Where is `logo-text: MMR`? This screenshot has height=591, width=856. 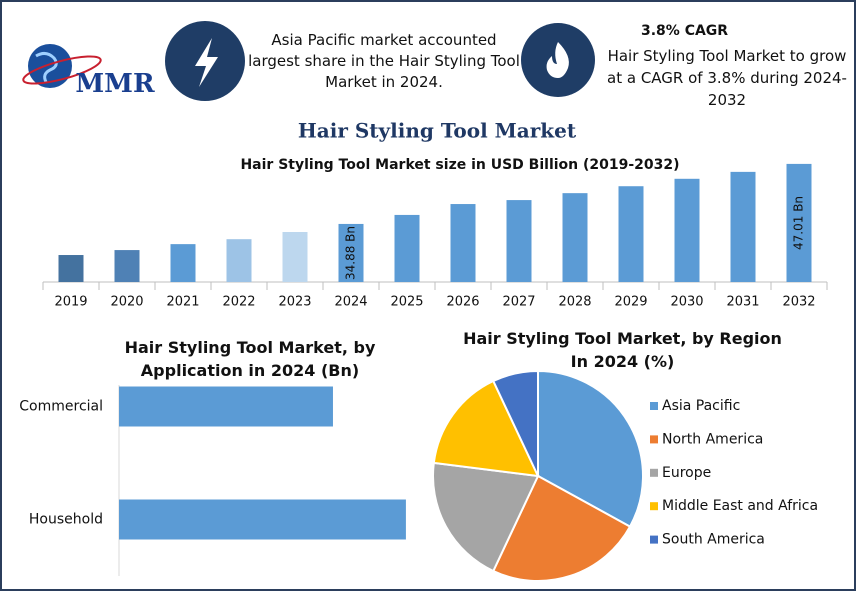 logo-text: MMR is located at coordinates (115, 84).